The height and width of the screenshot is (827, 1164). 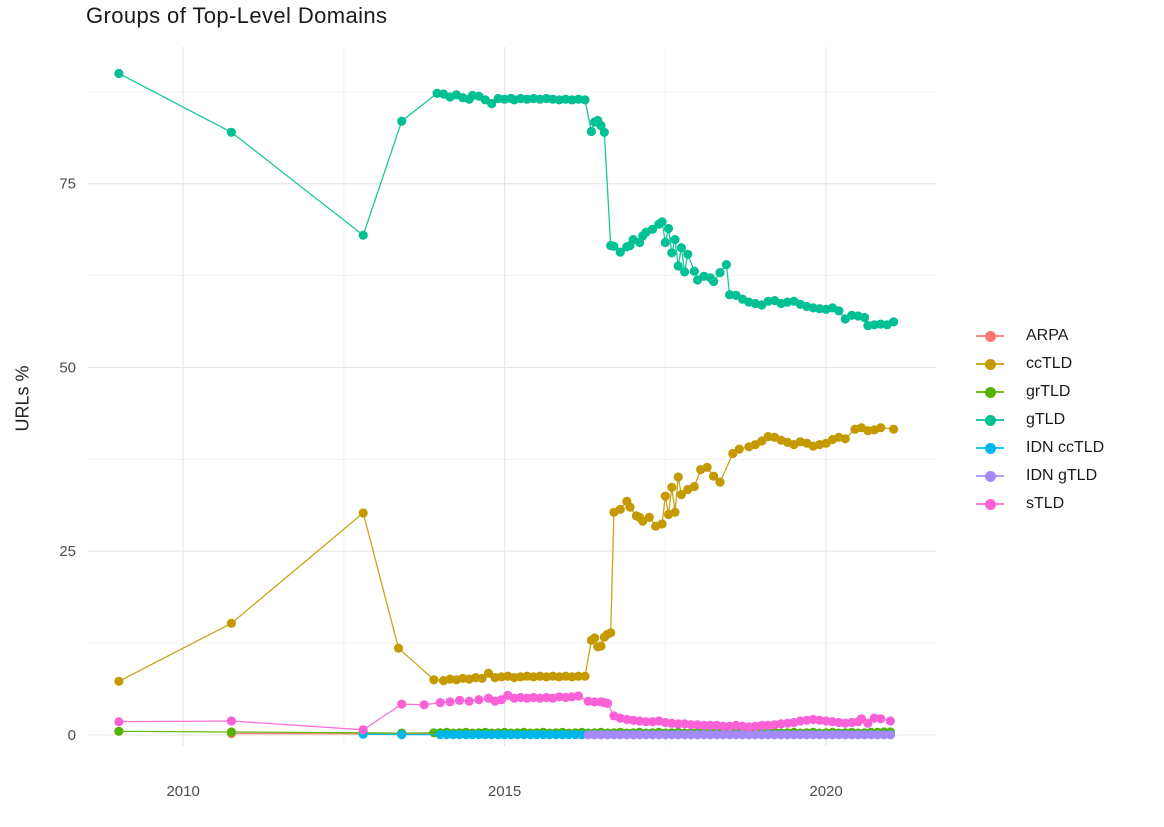 I want to click on legend-item-ccTLD: ccTLD, so click(x=1040, y=364).